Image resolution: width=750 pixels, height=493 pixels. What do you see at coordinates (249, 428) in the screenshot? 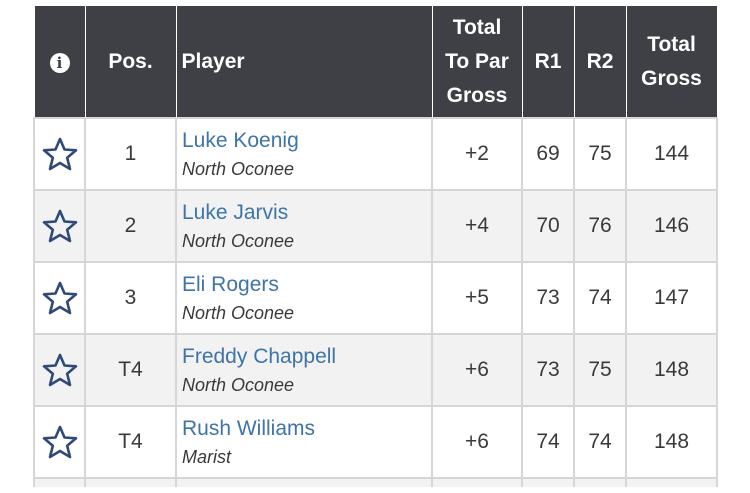
I see `player-name-link: Rush Williams` at bounding box center [249, 428].